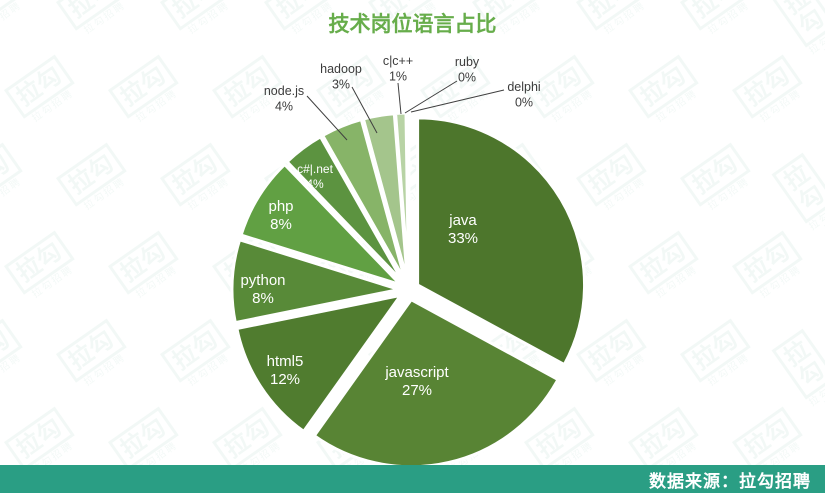 This screenshot has width=825, height=493. Describe the element at coordinates (315, 281) in the screenshot. I see `pie-slice-python` at that location.